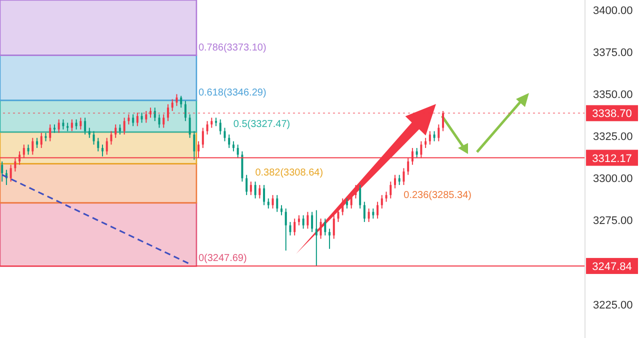 This screenshot has height=338, width=640. What do you see at coordinates (261, 124) in the screenshot?
I see `band-label: 0.5(3327.47)` at bounding box center [261, 124].